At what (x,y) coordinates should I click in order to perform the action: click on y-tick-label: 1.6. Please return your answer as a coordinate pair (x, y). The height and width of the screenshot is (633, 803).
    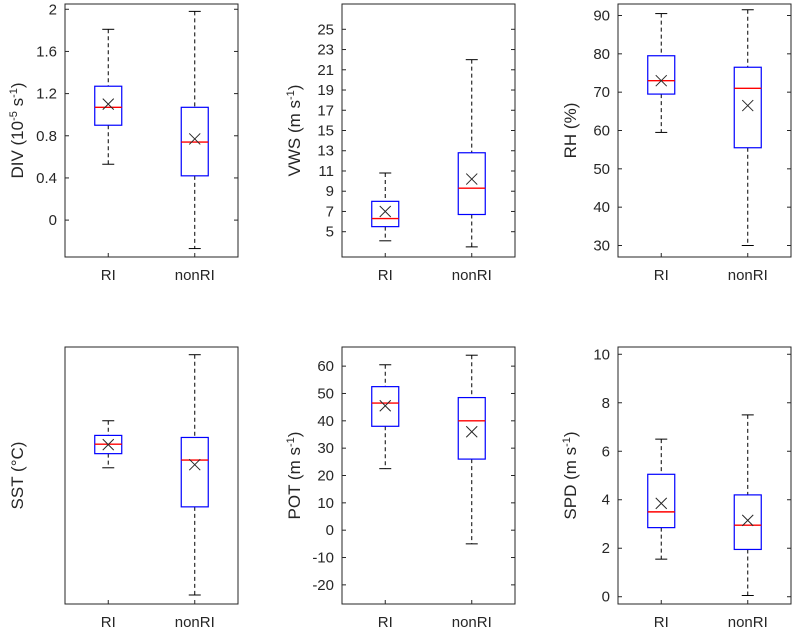
    Looking at the image, I should click on (46, 51).